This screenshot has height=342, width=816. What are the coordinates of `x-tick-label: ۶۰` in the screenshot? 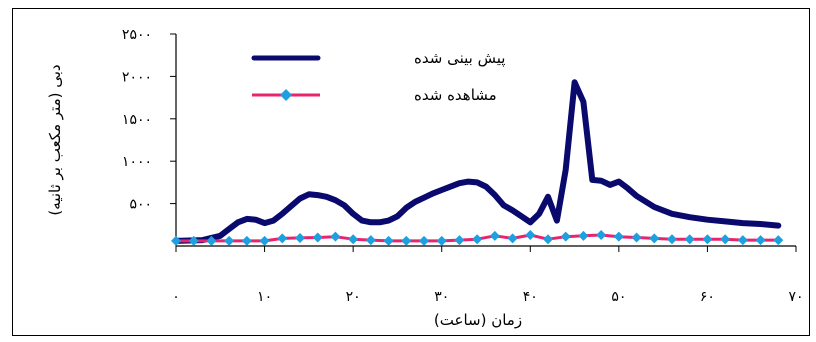 It's located at (707, 297).